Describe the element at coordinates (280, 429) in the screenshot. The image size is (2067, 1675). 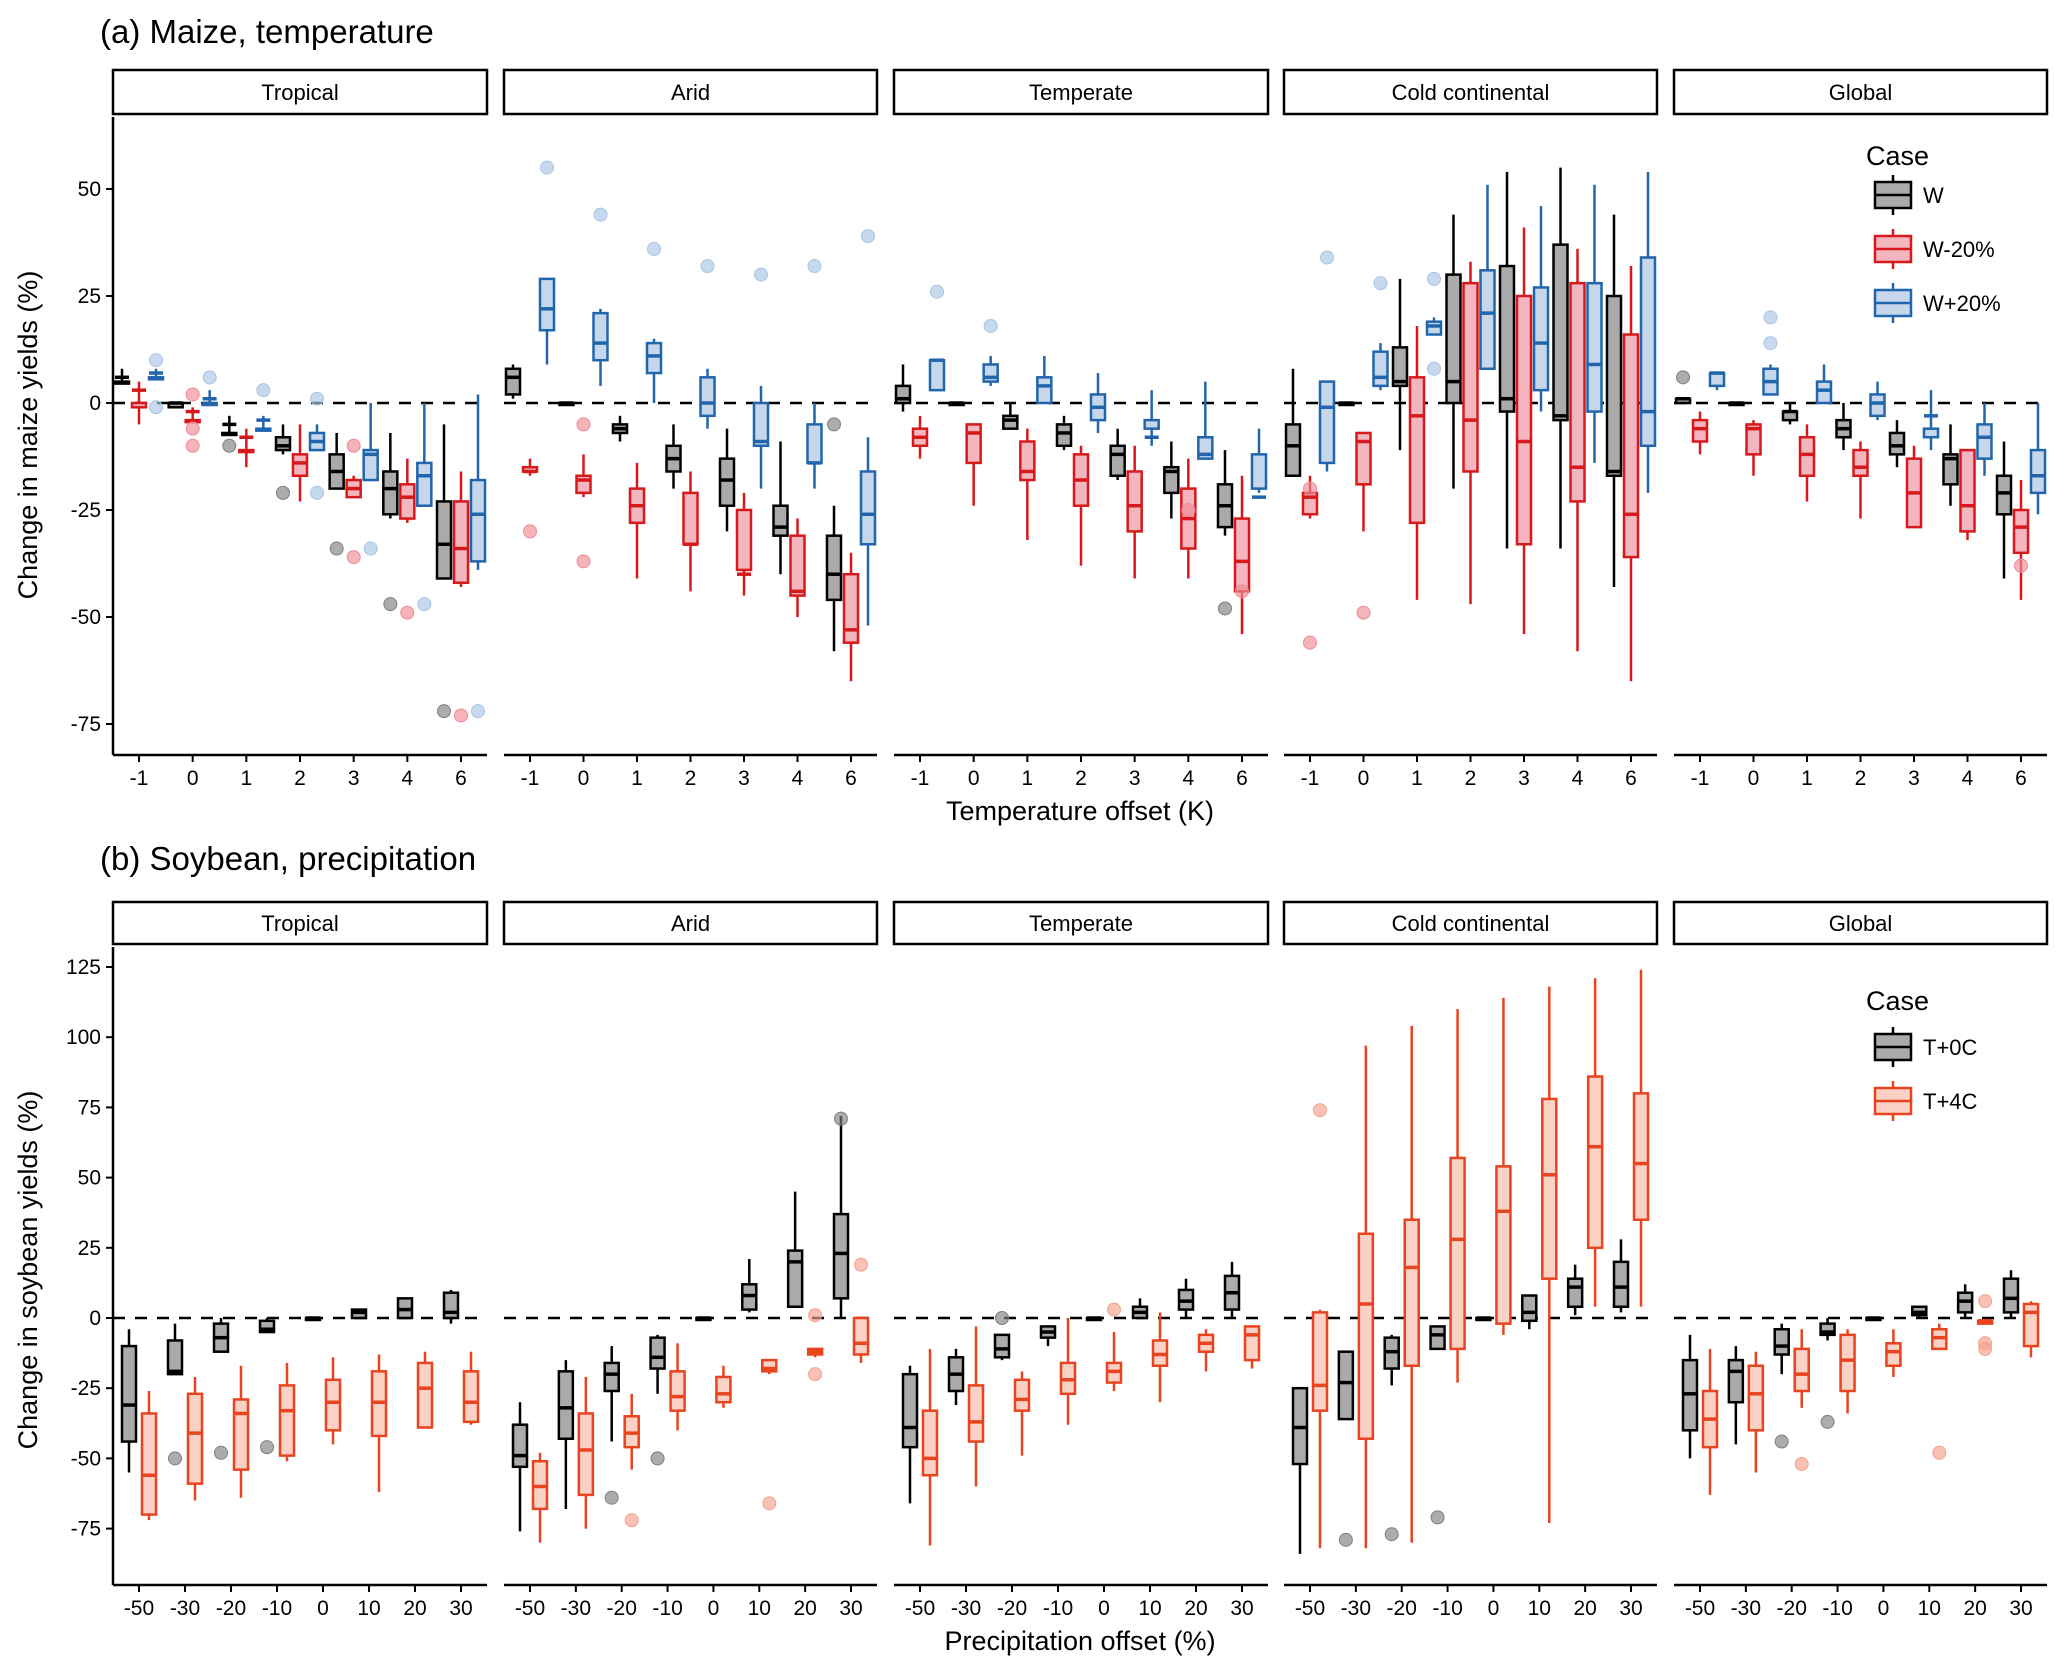
I see `facet-tropical: Tropical 50 25 0 -25 -50 -75 -1 0 1 2 3 4 6` at that location.